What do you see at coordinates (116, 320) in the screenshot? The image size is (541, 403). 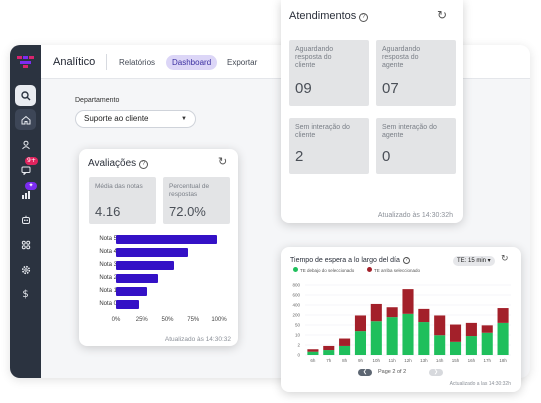 I see `tick-label: 0%` at bounding box center [116, 320].